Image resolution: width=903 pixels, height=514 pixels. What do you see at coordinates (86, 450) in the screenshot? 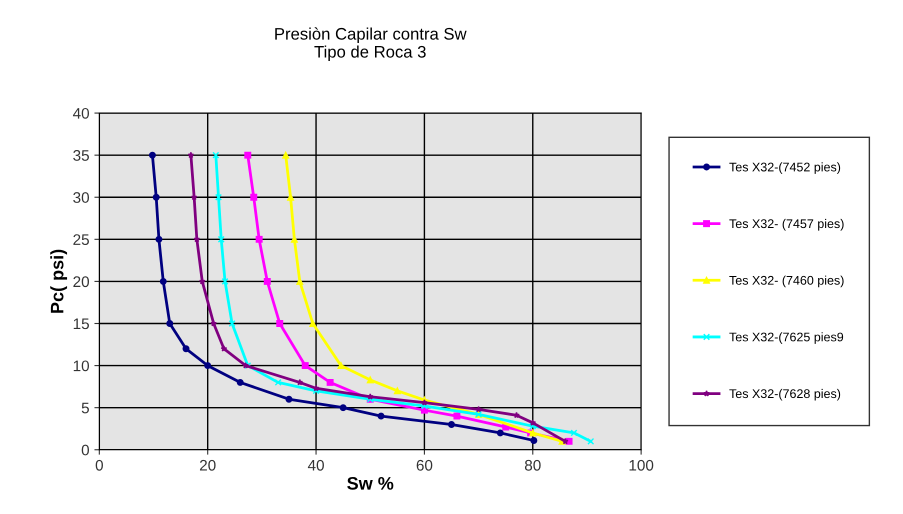
I see `y-tick-label: 0` at bounding box center [86, 450].